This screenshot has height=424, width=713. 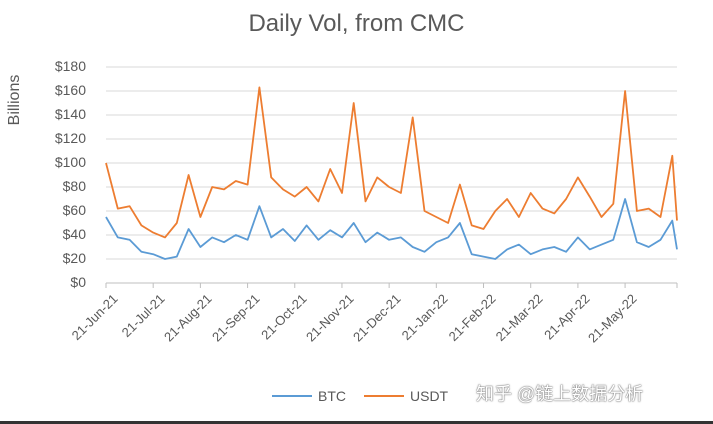 I want to click on y-tick-label: $40, so click(x=74, y=234).